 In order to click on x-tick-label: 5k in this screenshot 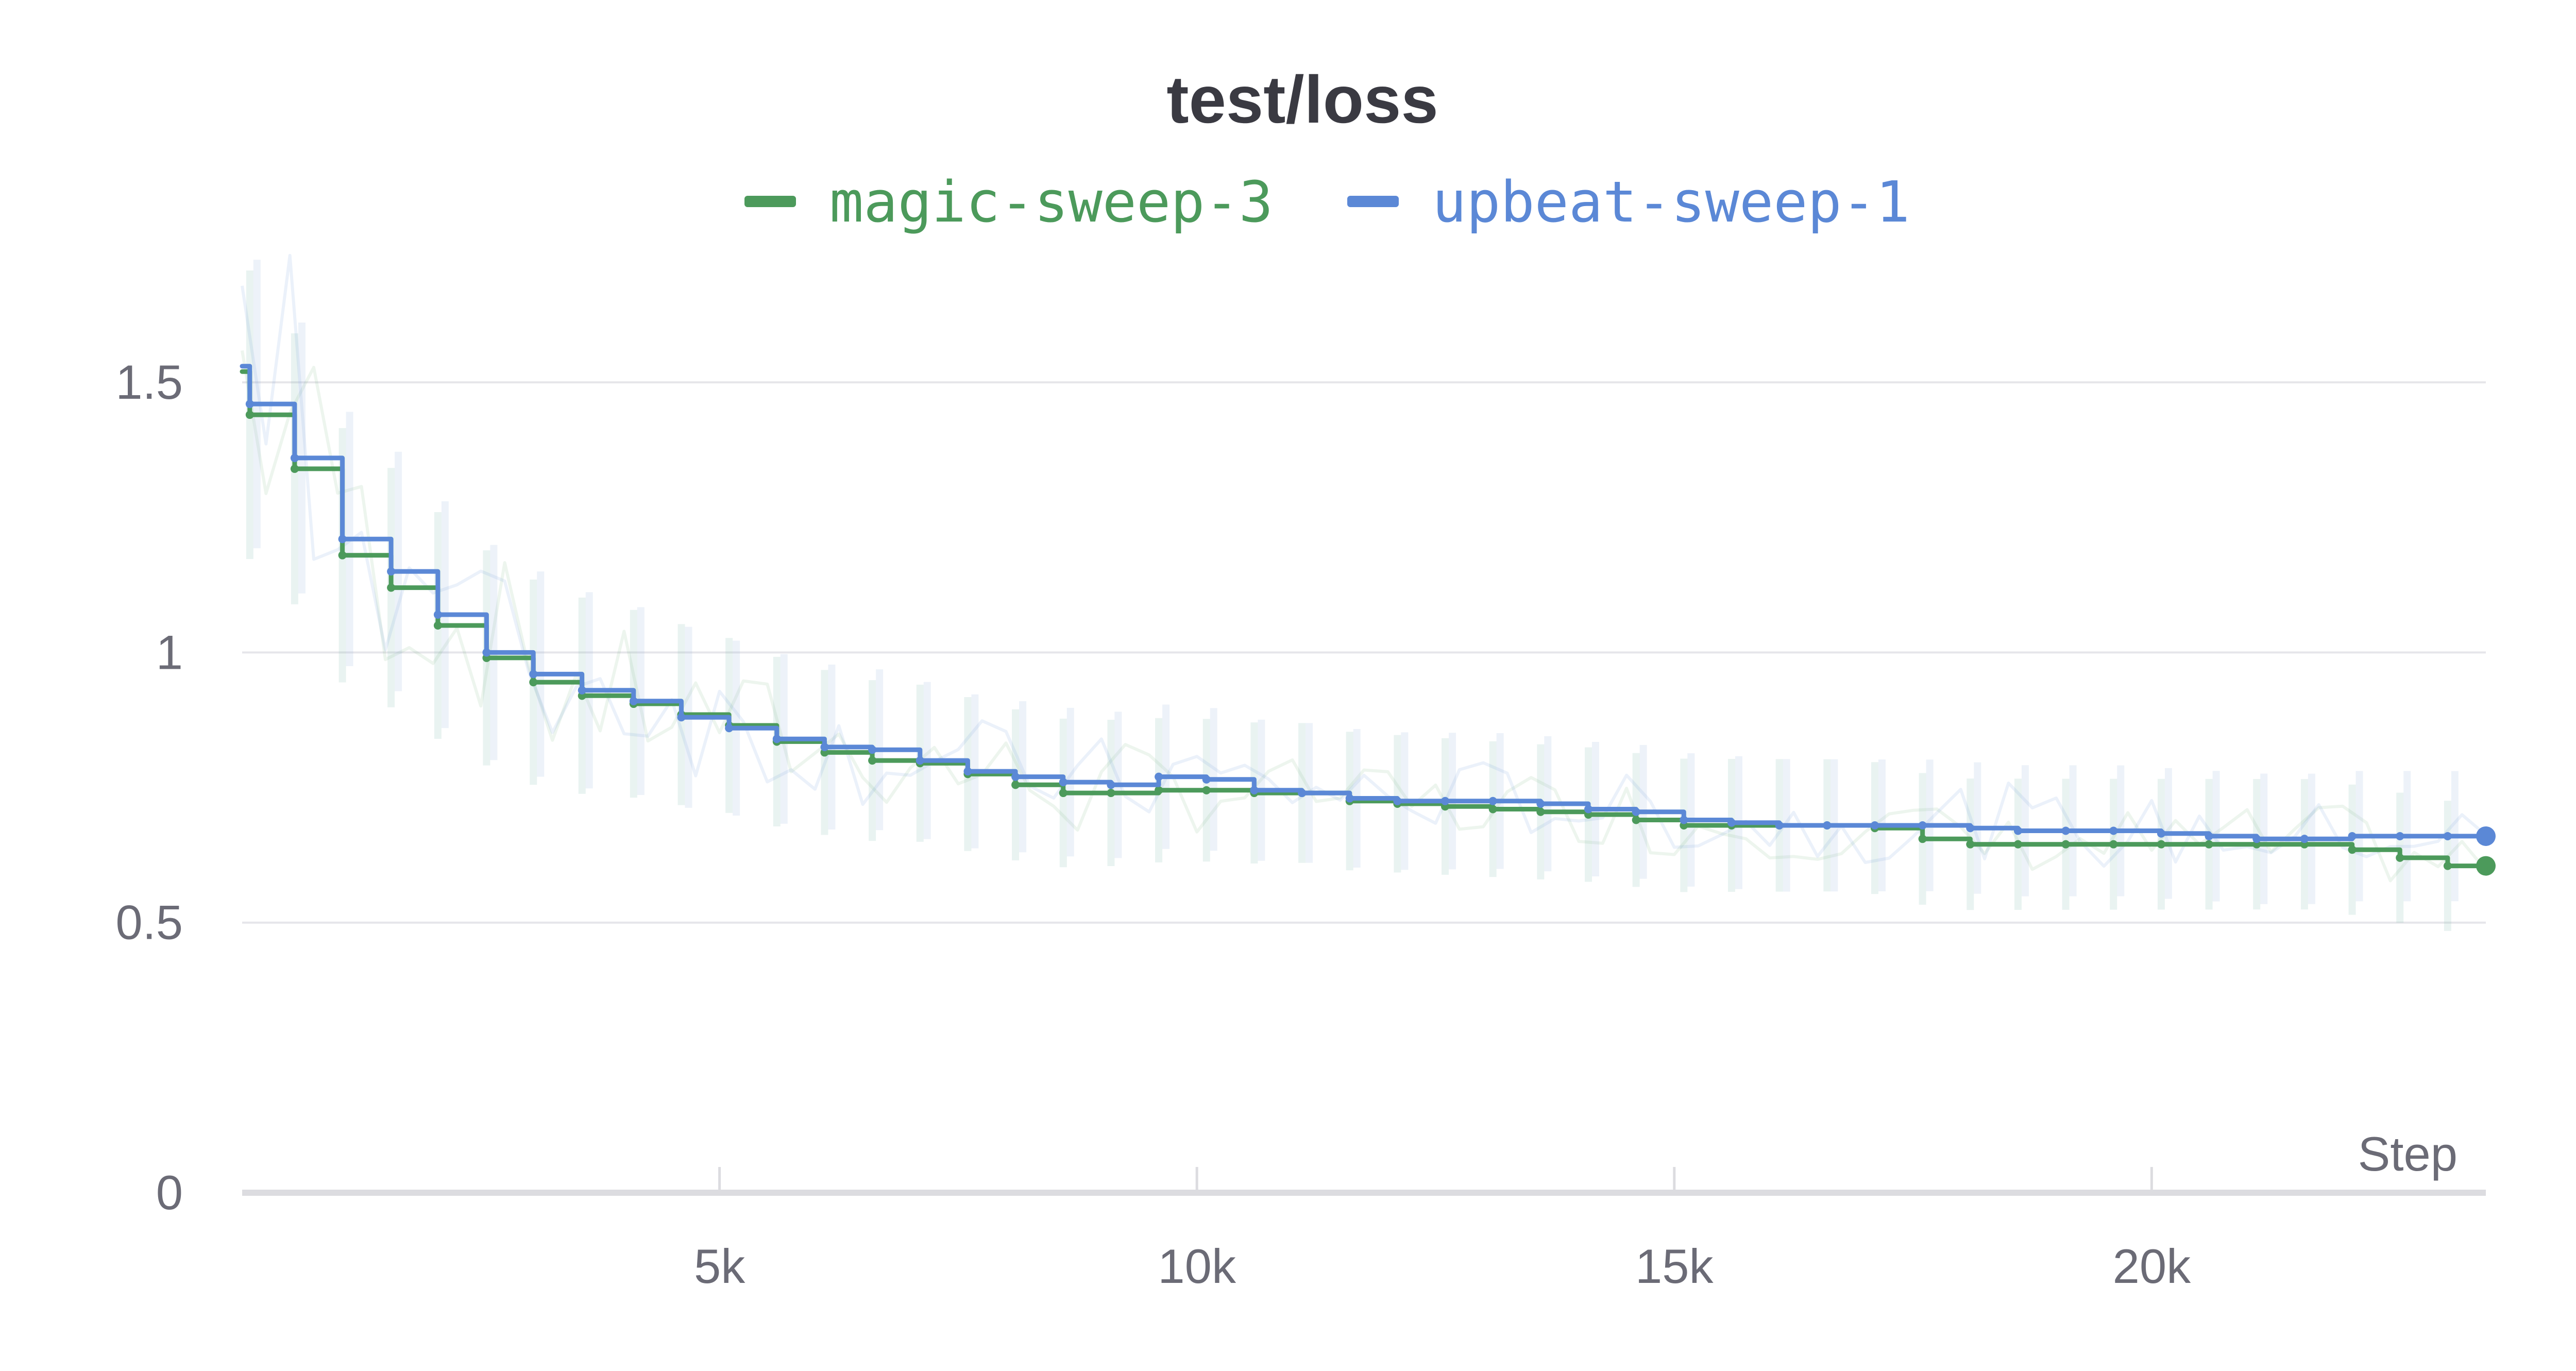, I will do `click(719, 1266)`.